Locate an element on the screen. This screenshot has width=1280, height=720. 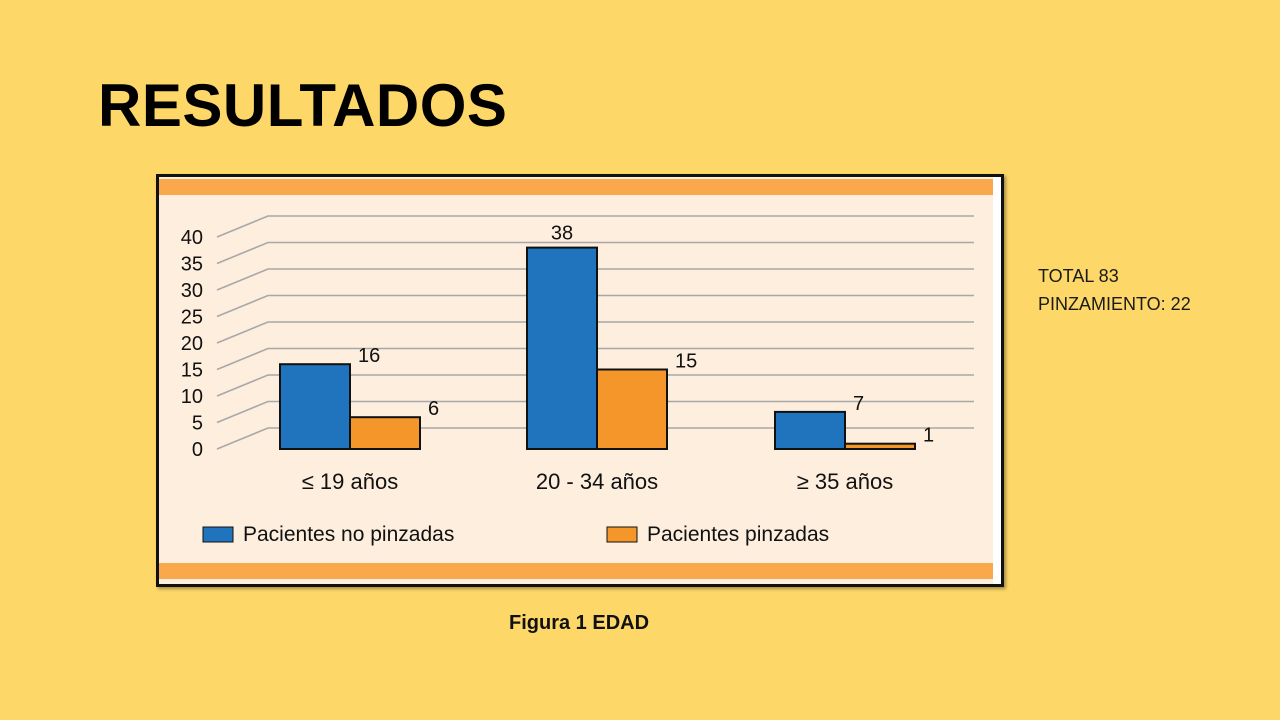
data-label: 38 is located at coordinates (562, 234).